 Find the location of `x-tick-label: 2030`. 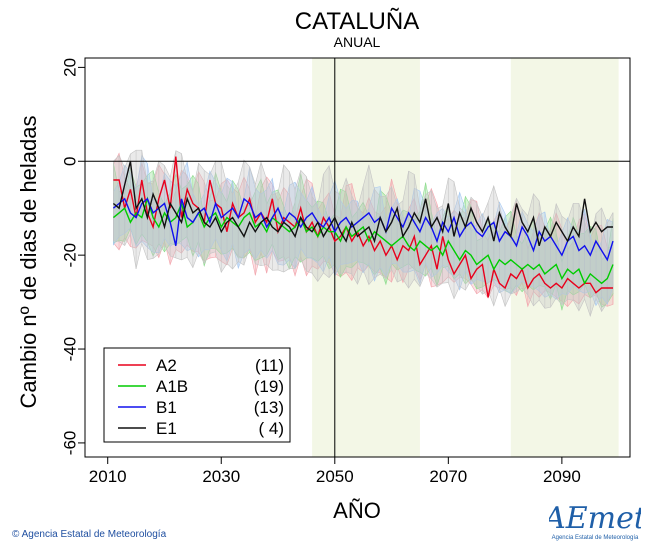

x-tick-label: 2030 is located at coordinates (221, 476).